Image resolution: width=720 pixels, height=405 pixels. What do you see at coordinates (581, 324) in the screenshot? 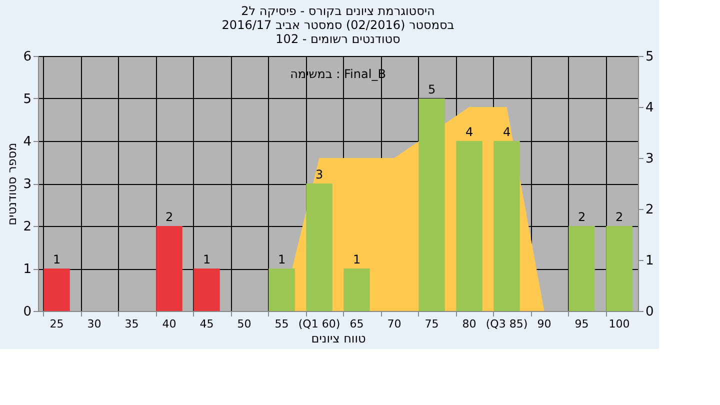
I see `x-tick-label: 95` at bounding box center [581, 324].